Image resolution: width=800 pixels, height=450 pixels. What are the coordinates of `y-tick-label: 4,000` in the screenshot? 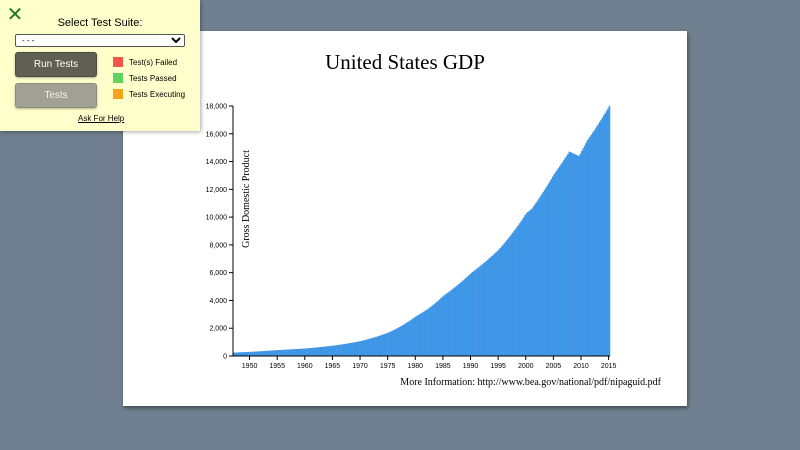 It's located at (218, 301).